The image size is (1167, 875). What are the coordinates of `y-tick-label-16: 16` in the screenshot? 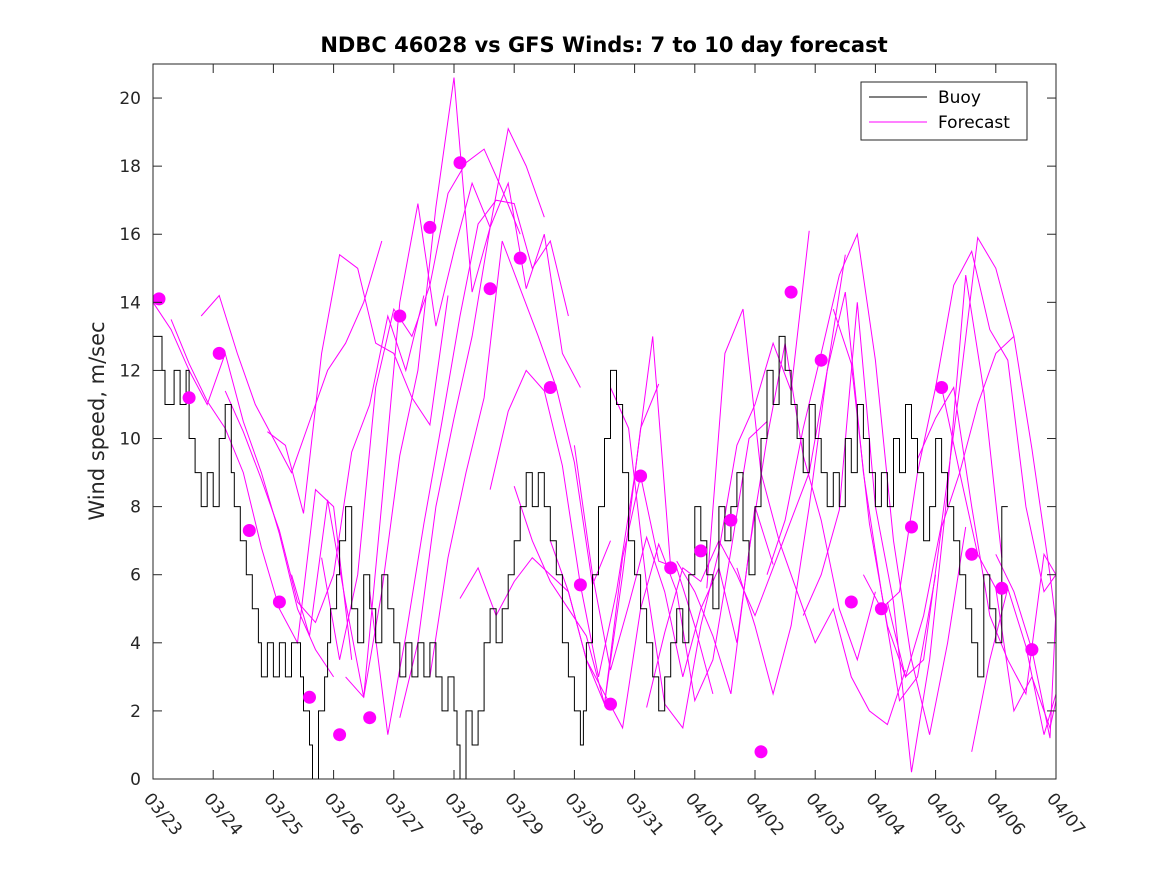 It's located at (130, 235).